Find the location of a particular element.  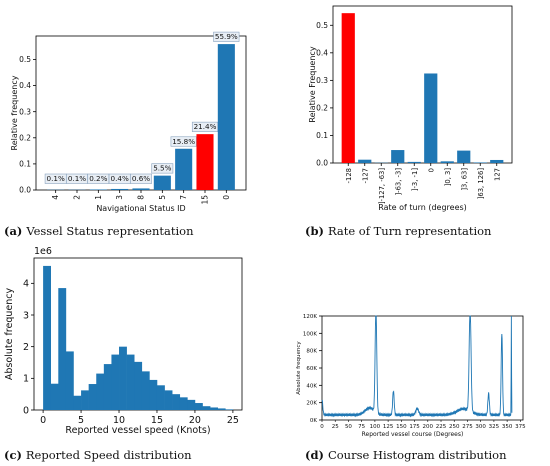

plot-frame-d is located at coordinates (422, 368).